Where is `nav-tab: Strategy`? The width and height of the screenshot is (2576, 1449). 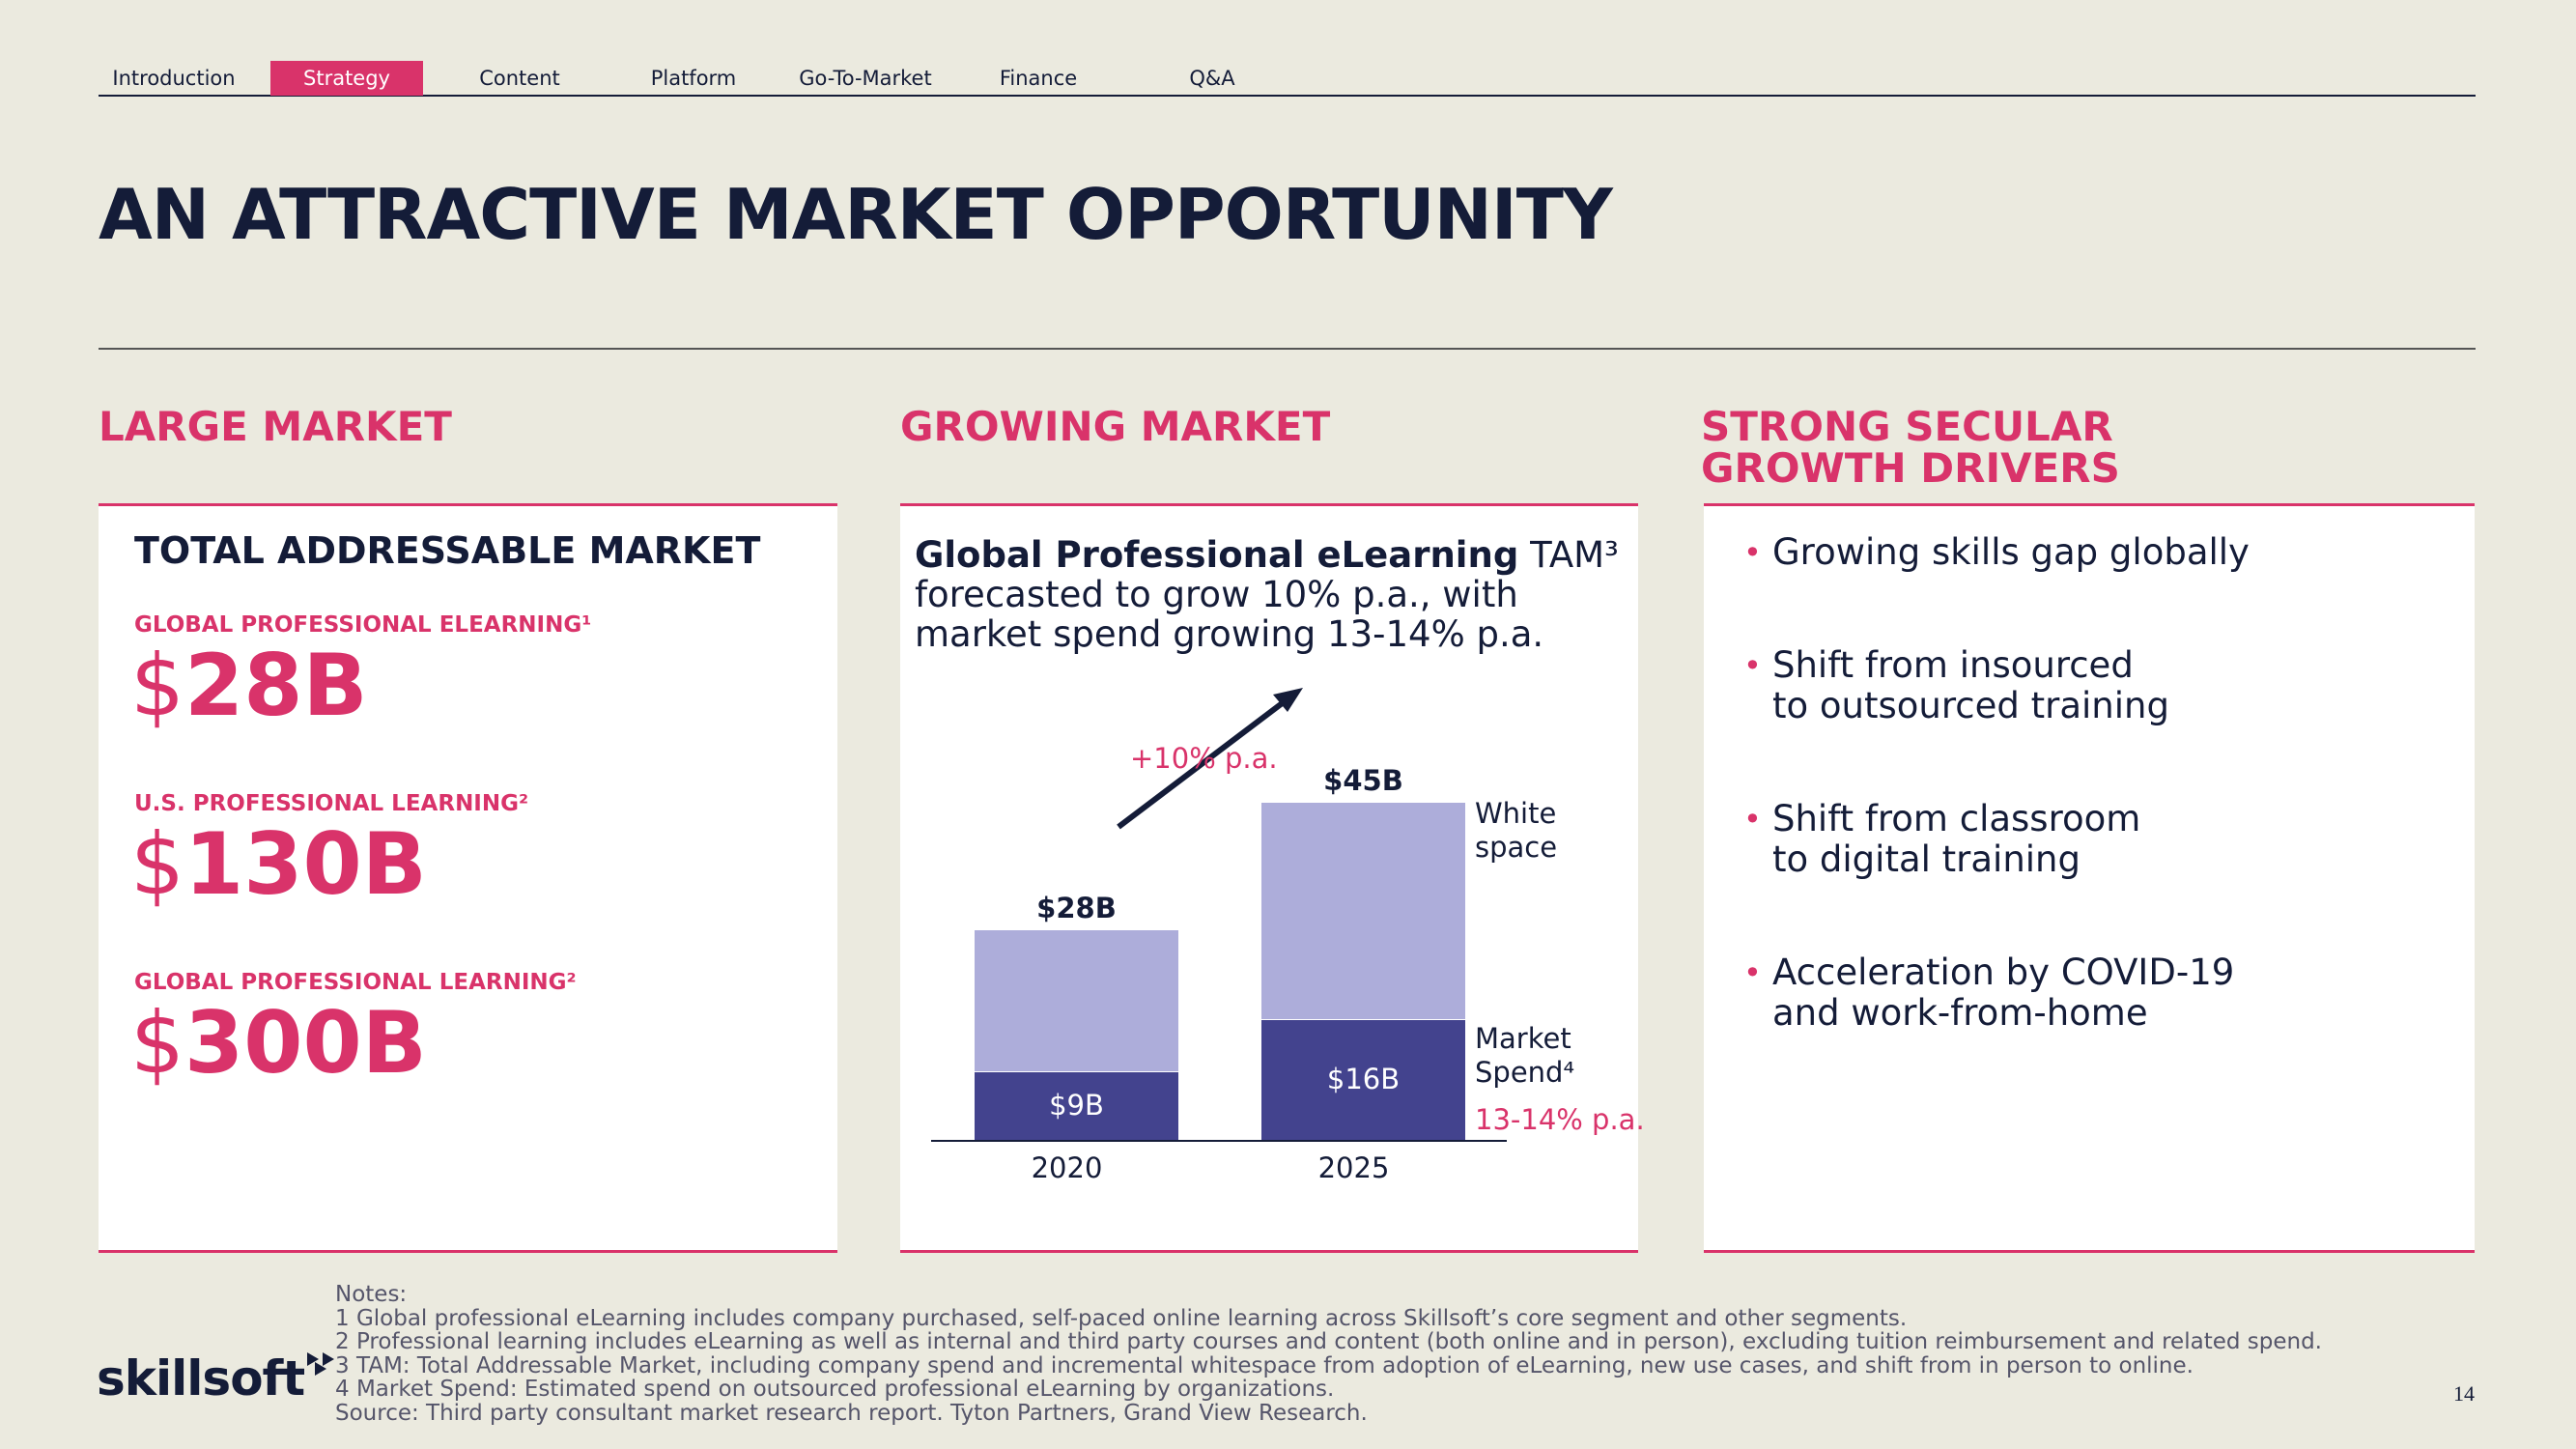
nav-tab: Strategy is located at coordinates (346, 78).